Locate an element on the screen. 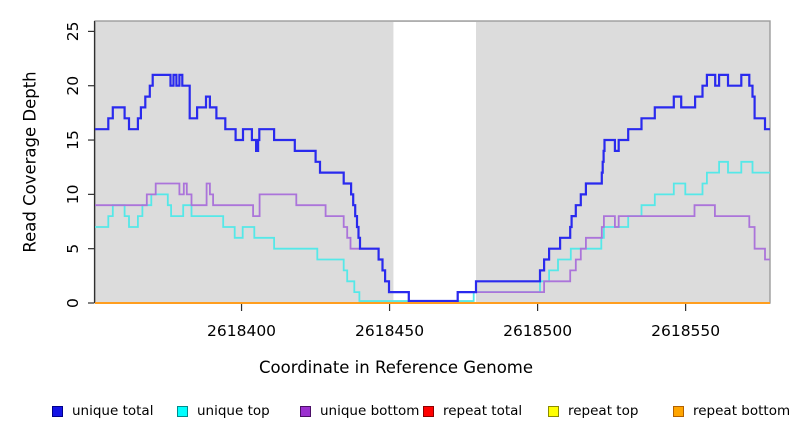 Image resolution: width=792 pixels, height=432 pixels. x-tick-label: 2618400 is located at coordinates (241, 331).